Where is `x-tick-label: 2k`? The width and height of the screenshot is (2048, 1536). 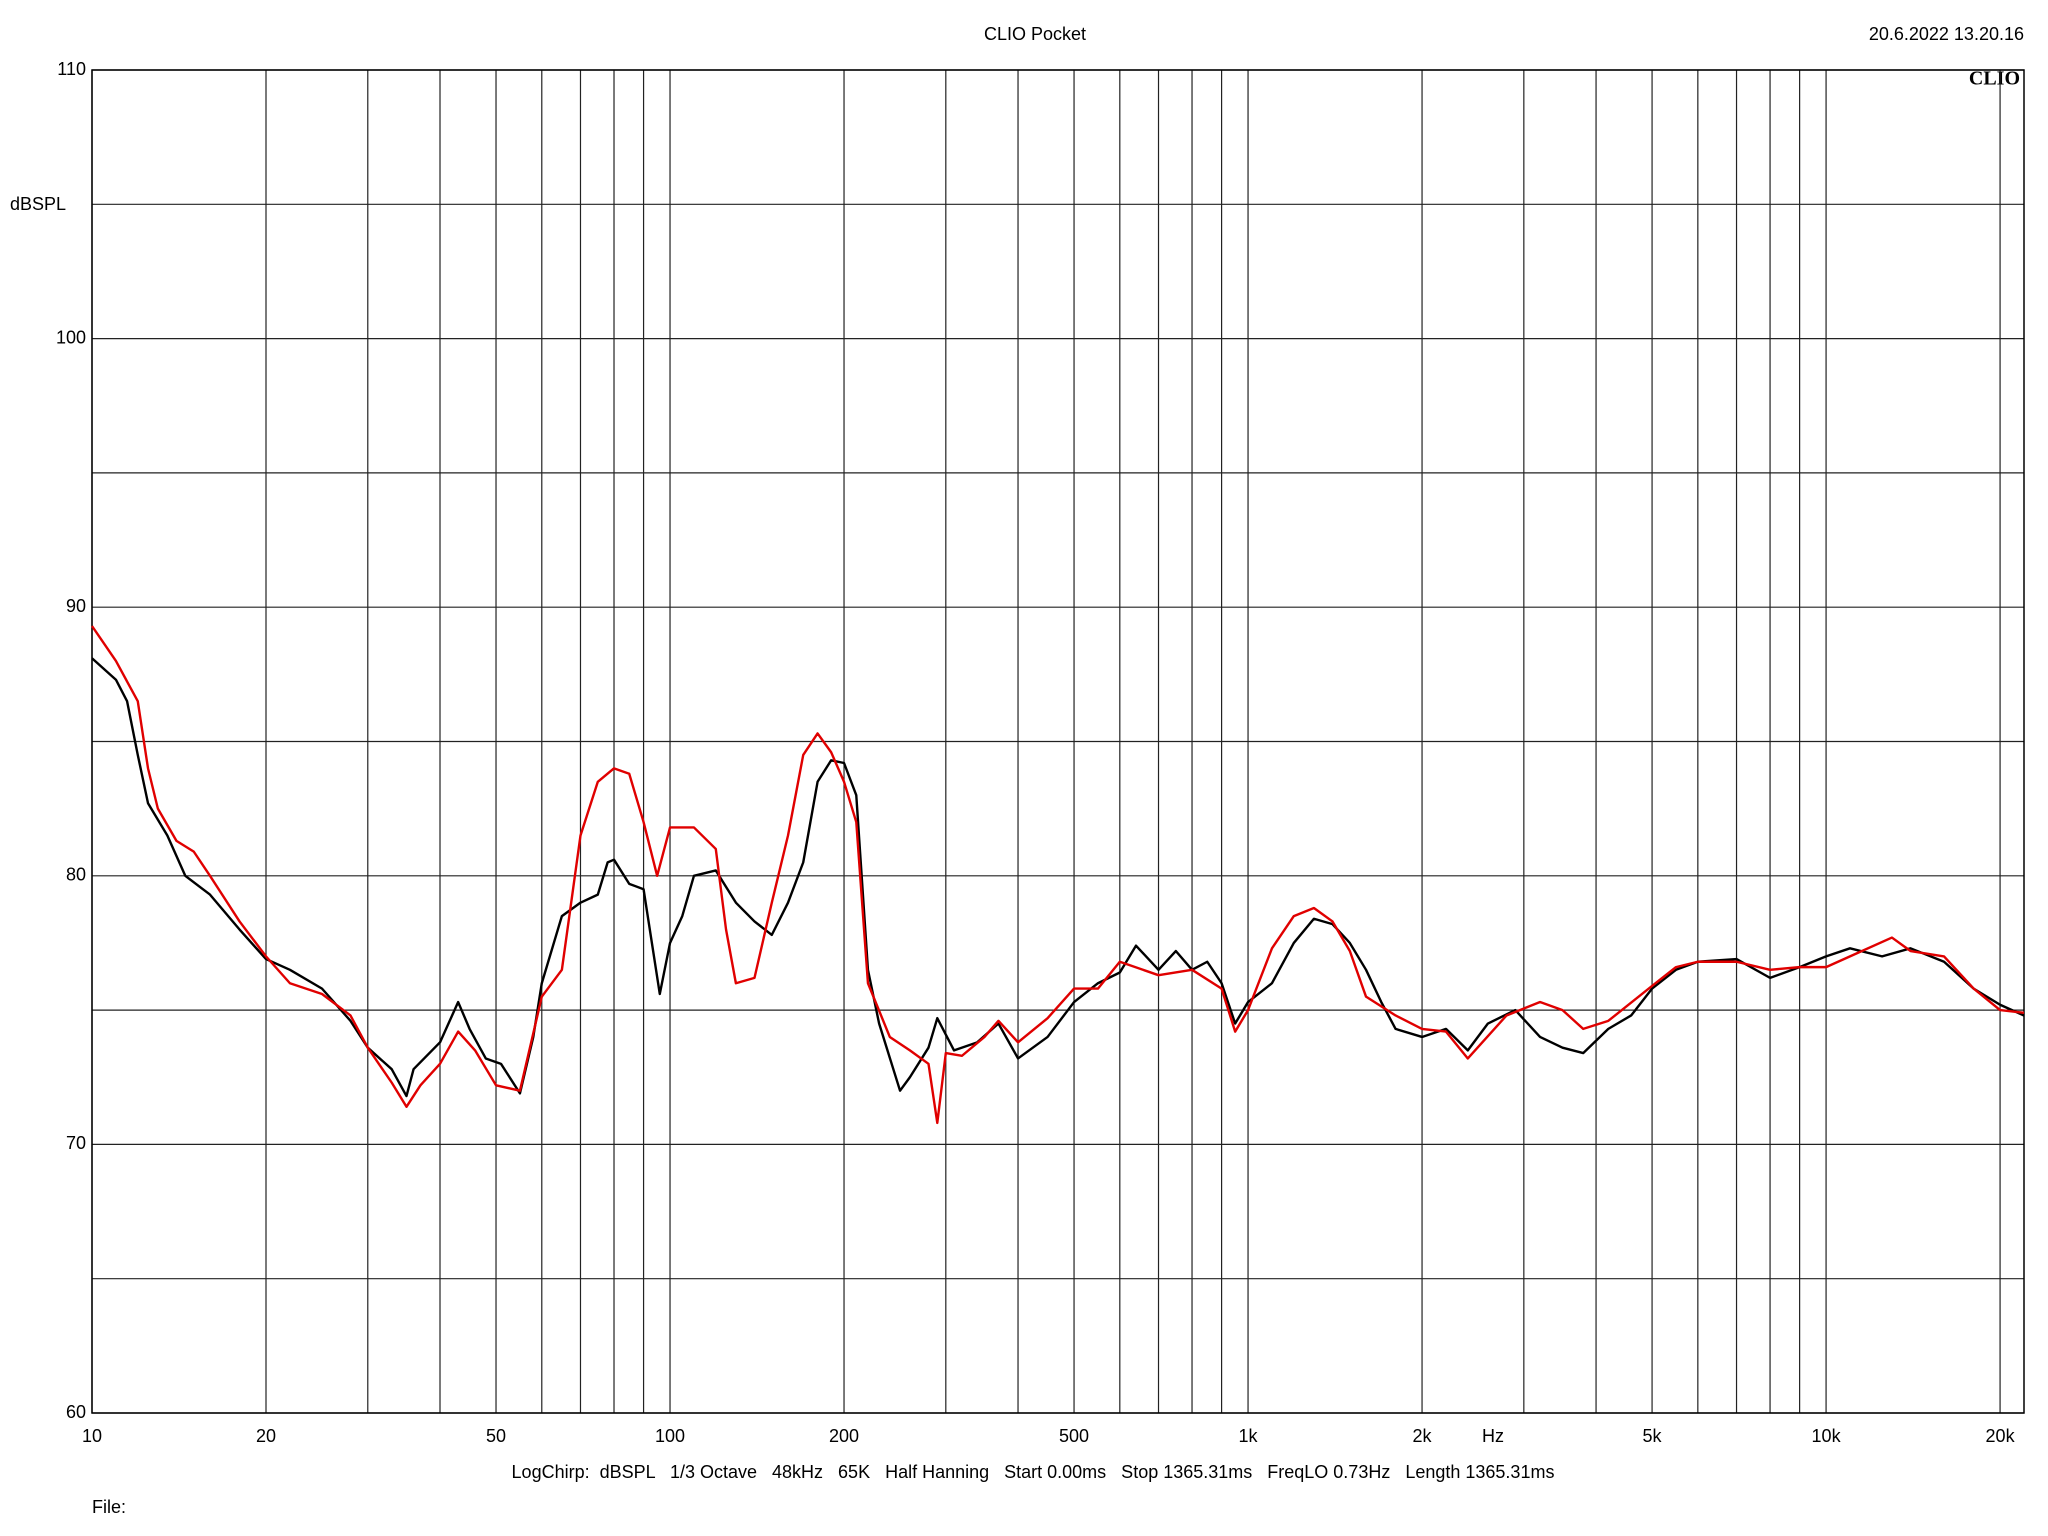
x-tick-label: 2k is located at coordinates (1423, 1436).